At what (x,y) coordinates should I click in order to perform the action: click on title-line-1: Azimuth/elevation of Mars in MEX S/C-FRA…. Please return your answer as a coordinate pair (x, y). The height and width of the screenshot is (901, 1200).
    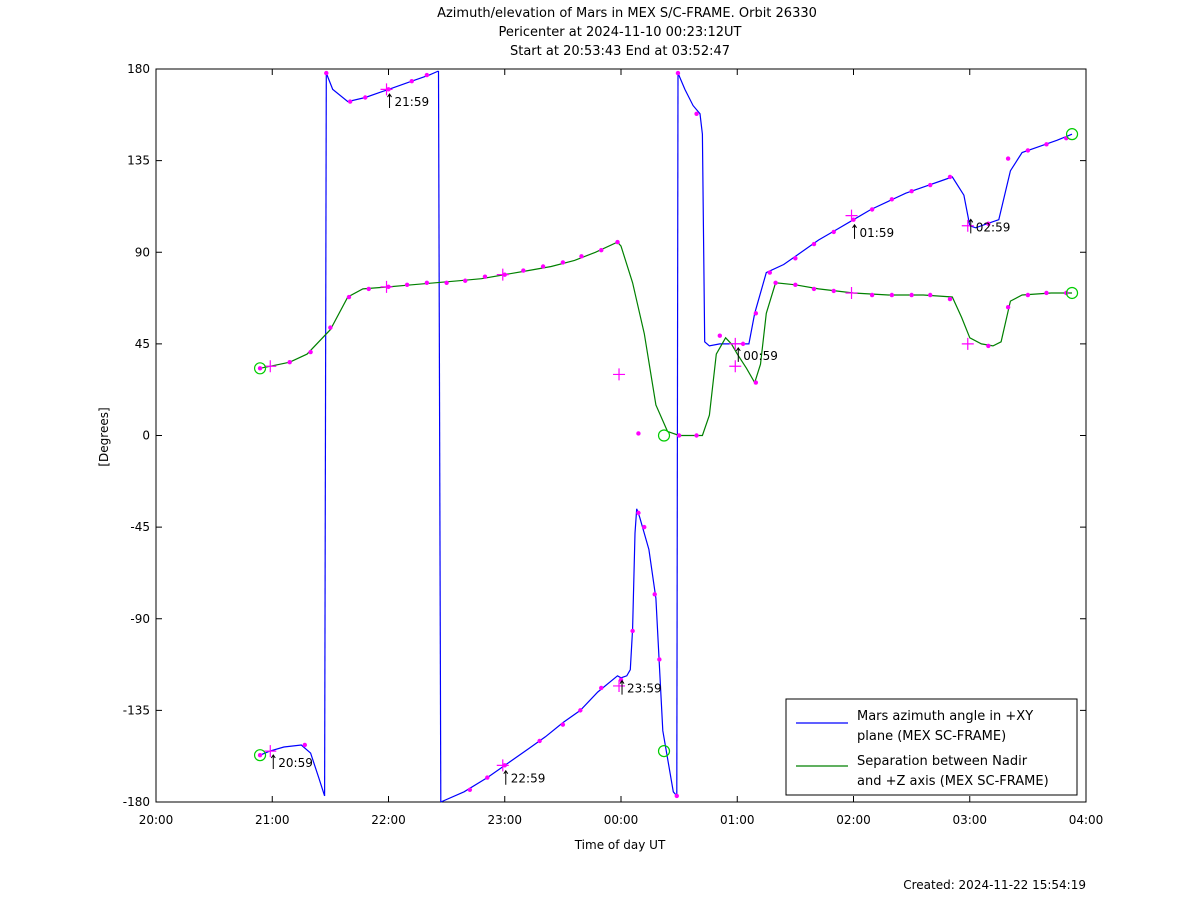
    Looking at the image, I should click on (627, 13).